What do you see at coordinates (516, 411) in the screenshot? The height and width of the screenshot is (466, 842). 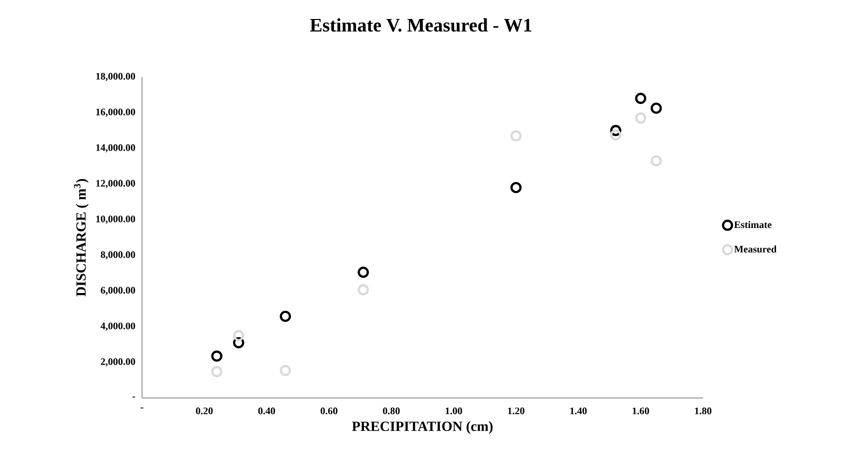 I see `x-tick-label: 1.20` at bounding box center [516, 411].